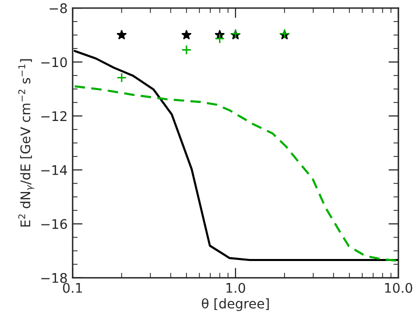 This screenshot has height=323, width=415. Describe the element at coordinates (72, 287) in the screenshot. I see `x-tick-label: 0.1` at that location.